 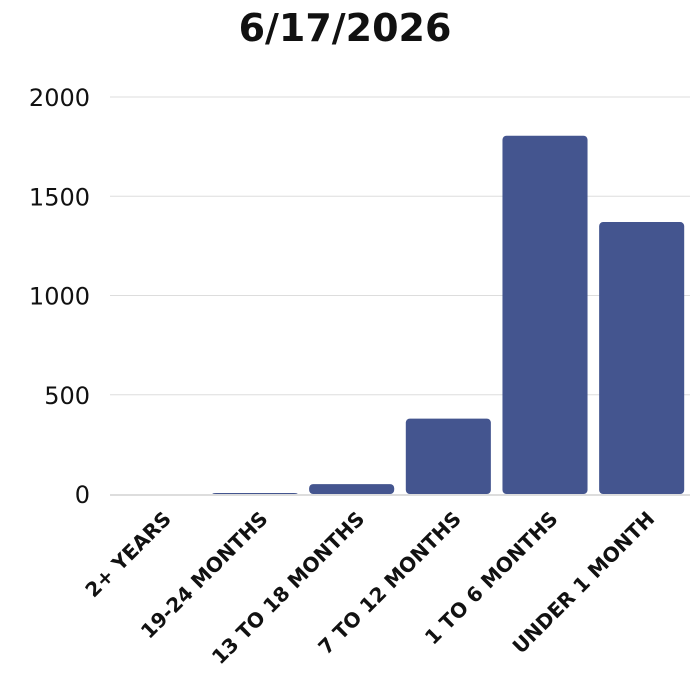 I want to click on x-tick-label: 2+ YEARS, so click(x=128, y=555).